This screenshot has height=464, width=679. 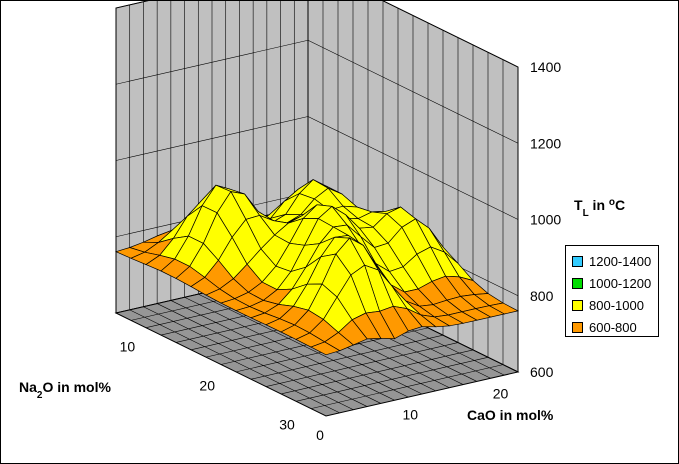 I want to click on legend-item-600-800: 600-800, so click(x=604, y=327).